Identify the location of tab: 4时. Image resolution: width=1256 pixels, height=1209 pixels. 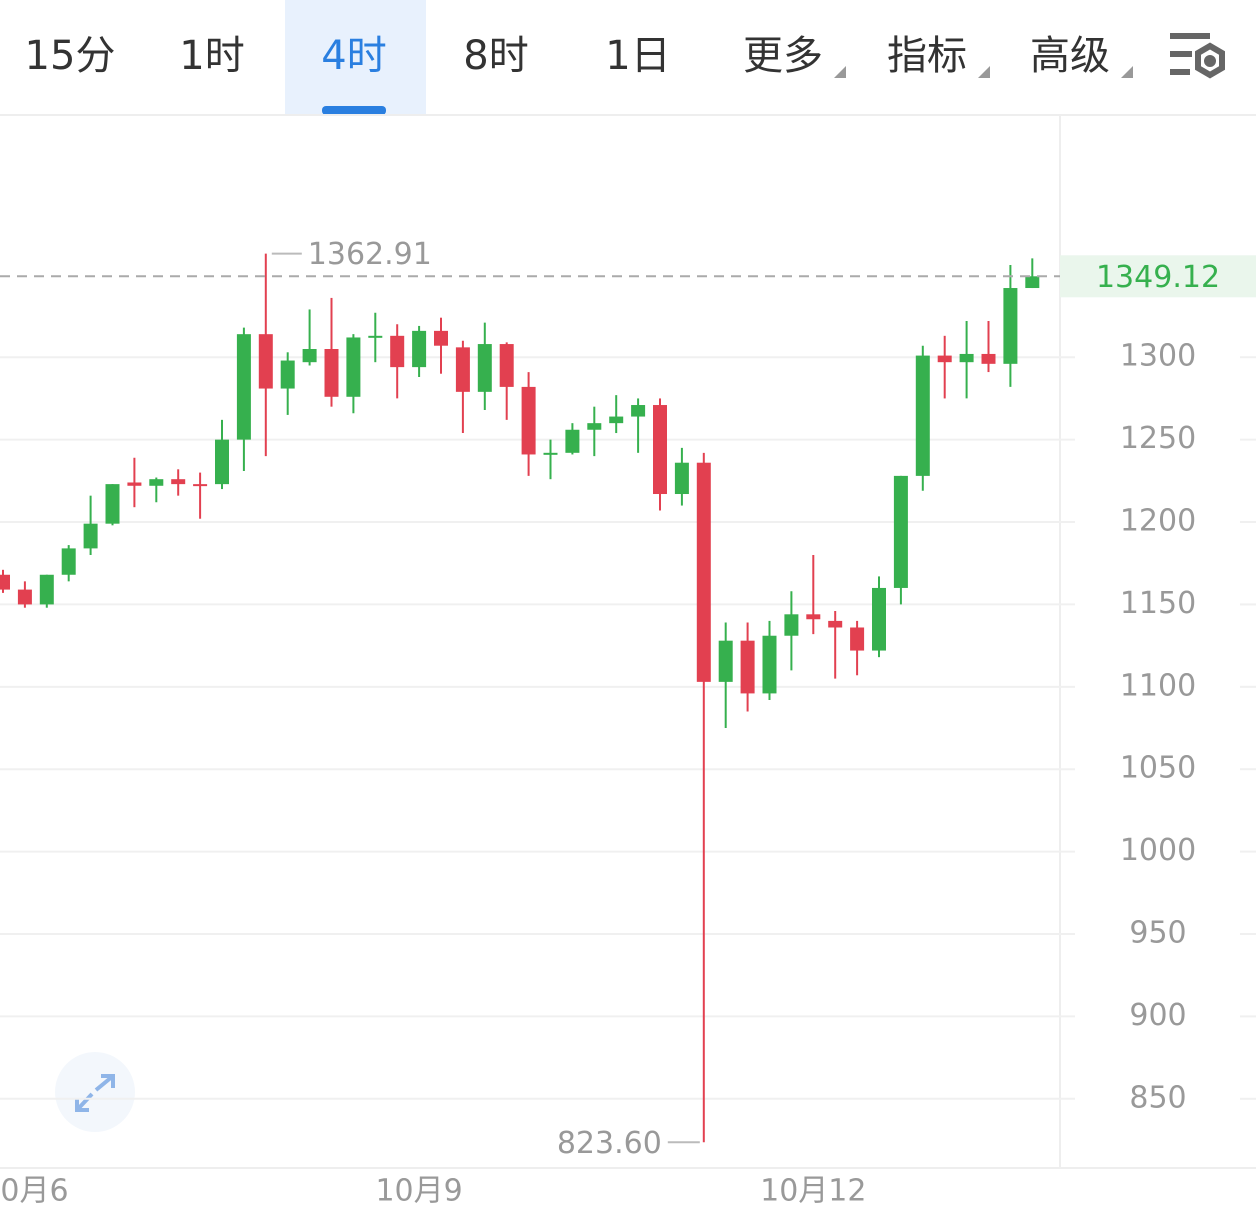
(353, 56).